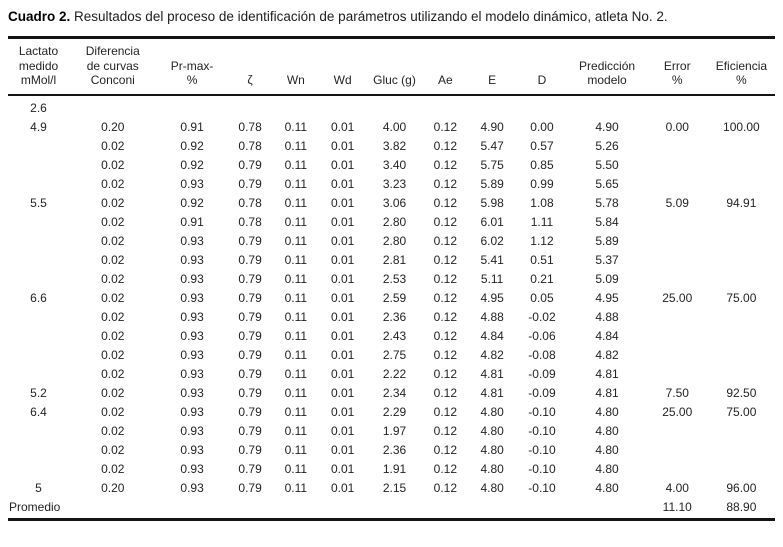  I want to click on table-cell: 4.81, so click(492, 373).